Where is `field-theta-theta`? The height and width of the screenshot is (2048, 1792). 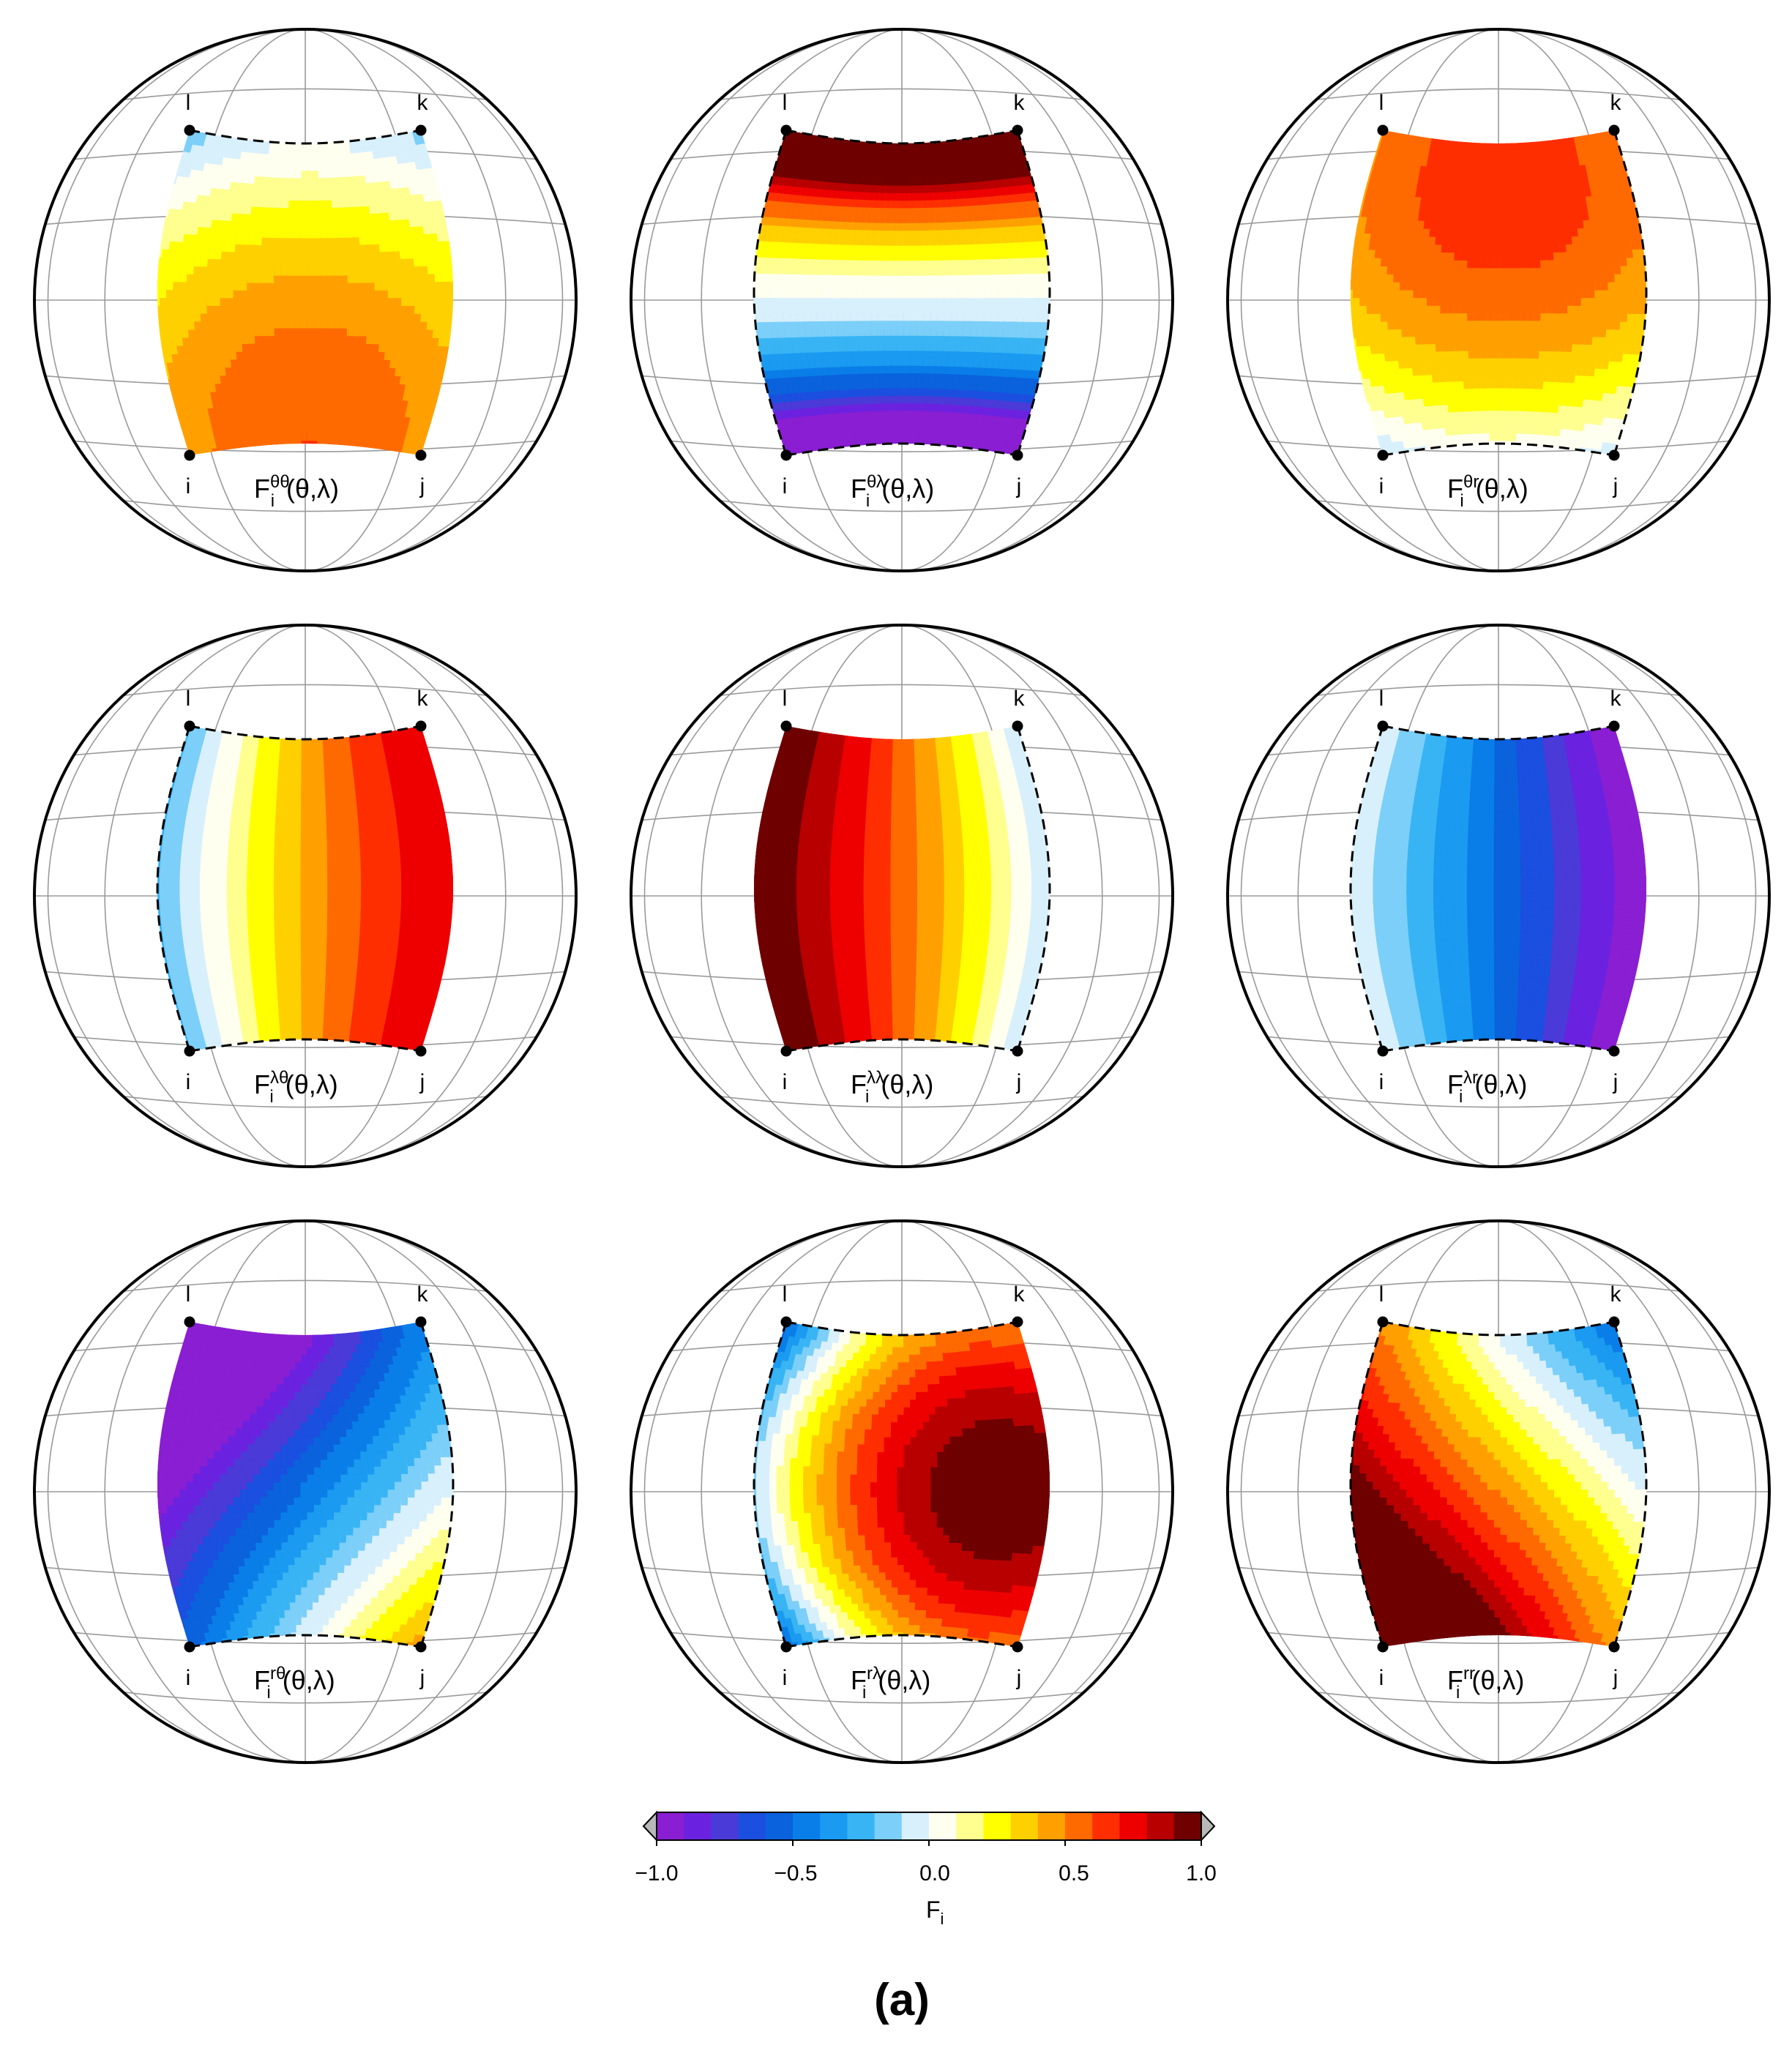 field-theta-theta is located at coordinates (305, 292).